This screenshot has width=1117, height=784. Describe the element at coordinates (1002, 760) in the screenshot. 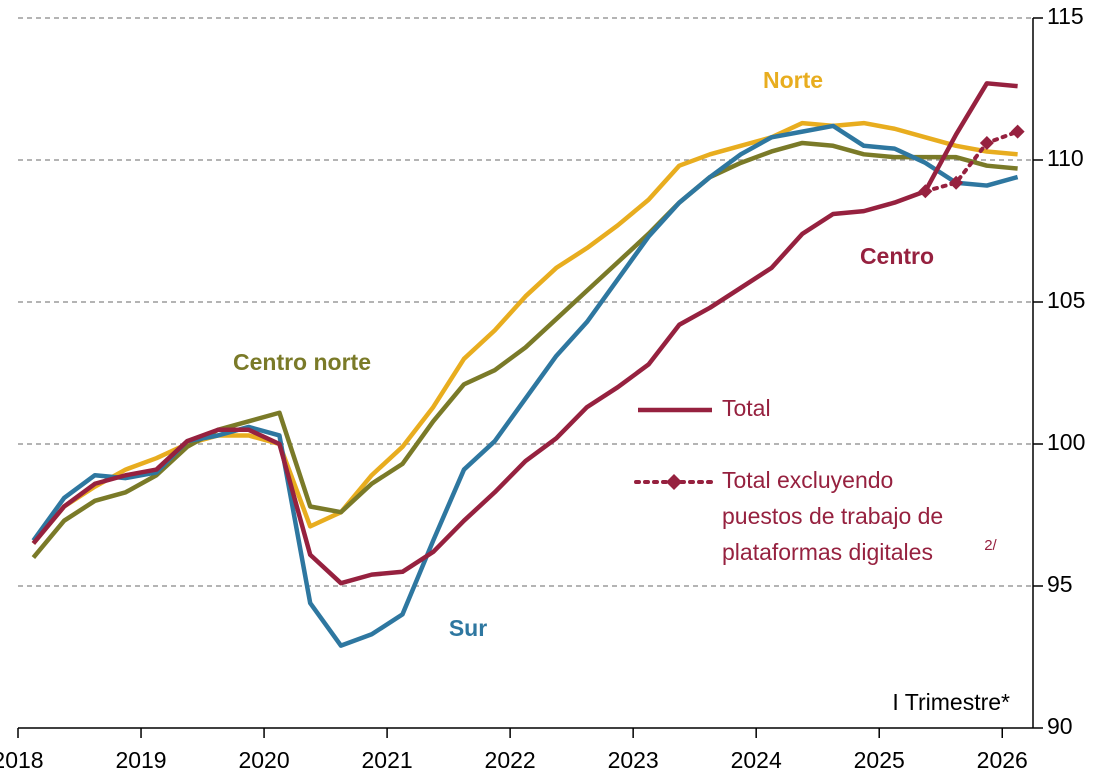

I see `x-tick-label: 2026` at that location.